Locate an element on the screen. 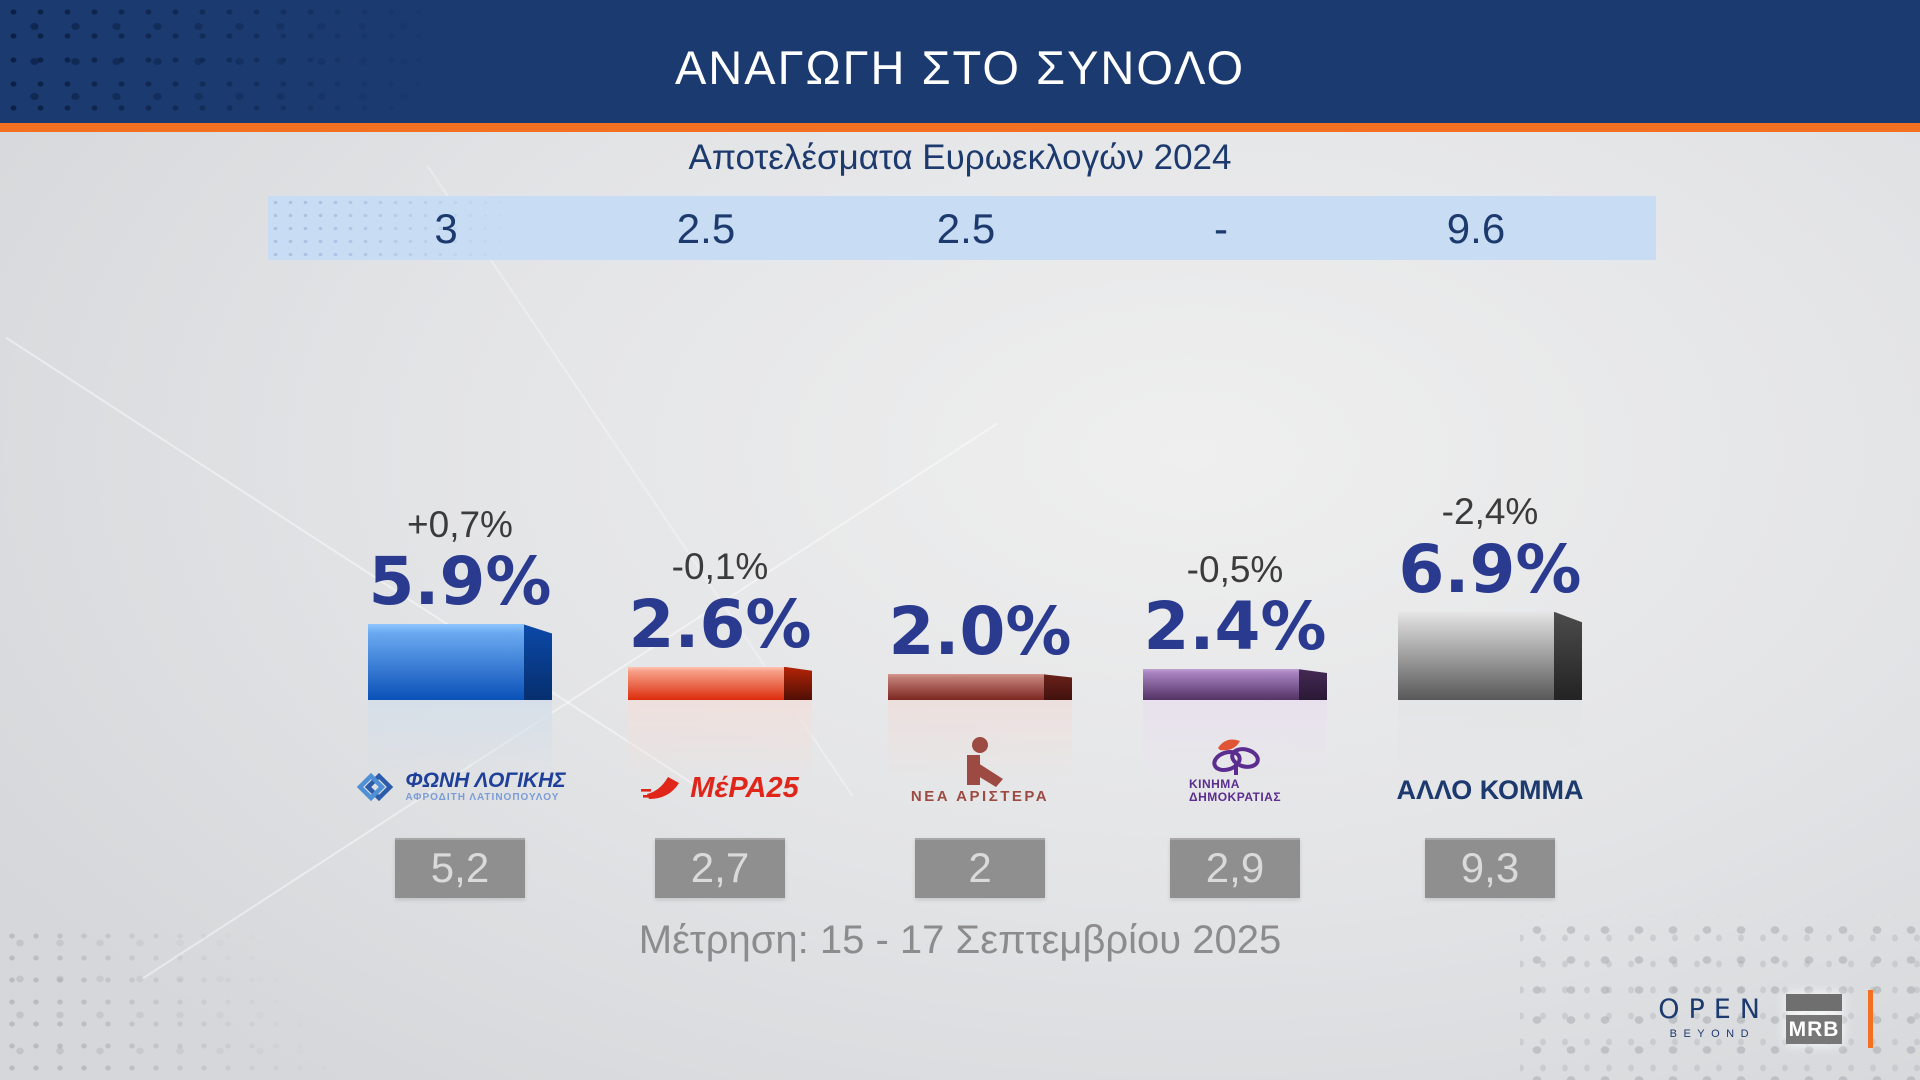 The image size is (1920, 1080). party-name-line1: ΚΙΝΗΜΑ is located at coordinates (1214, 783).